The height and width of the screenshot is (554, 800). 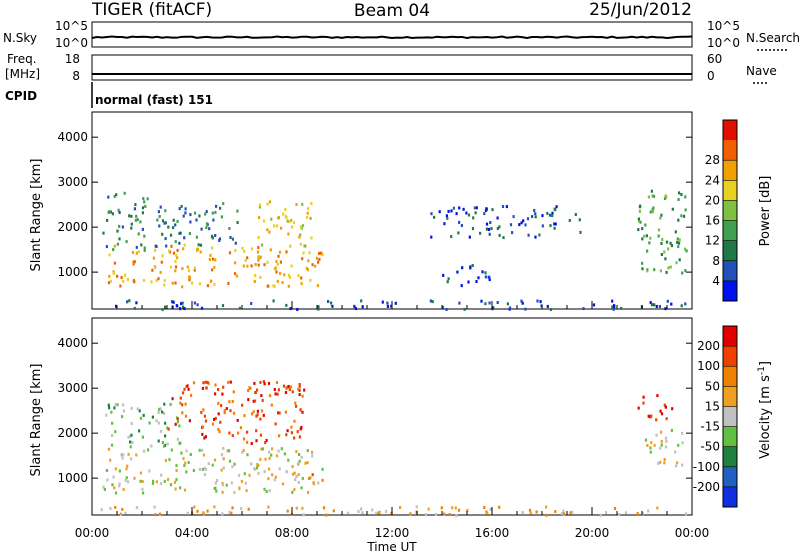 I want to click on cpid-strip: CPID normal (fast) 151, so click(x=109, y=95).